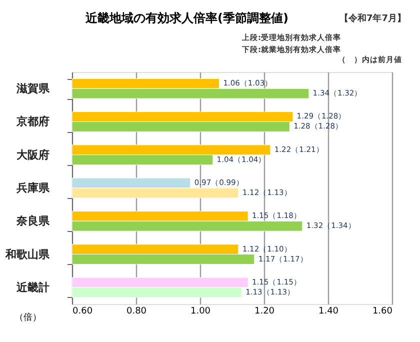 This screenshot has height=342, width=420. Describe the element at coordinates (328, 311) in the screenshot. I see `x-tick-label: 1.40` at that location.